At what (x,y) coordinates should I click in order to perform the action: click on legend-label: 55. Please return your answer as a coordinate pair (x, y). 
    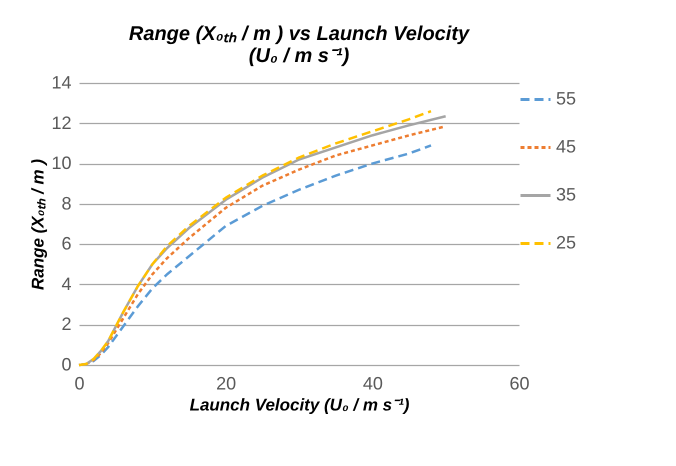
    Looking at the image, I should click on (566, 98).